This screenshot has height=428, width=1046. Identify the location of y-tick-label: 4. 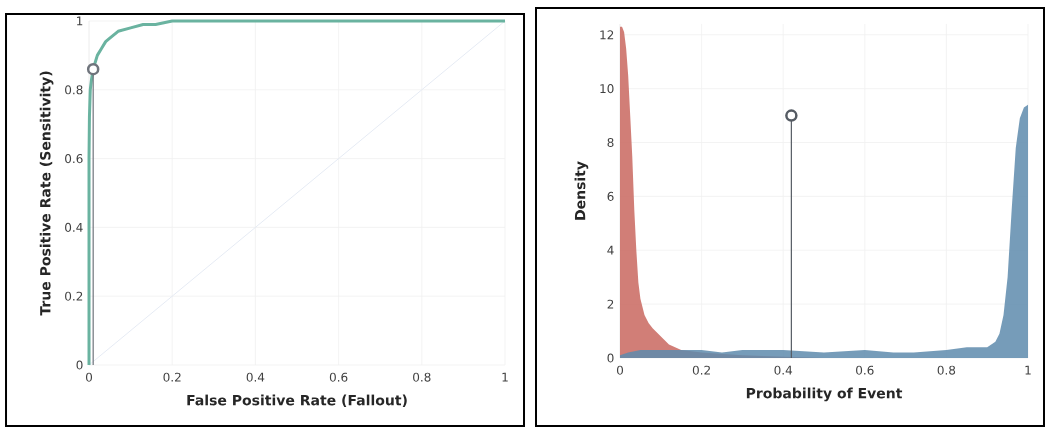
(610, 250).